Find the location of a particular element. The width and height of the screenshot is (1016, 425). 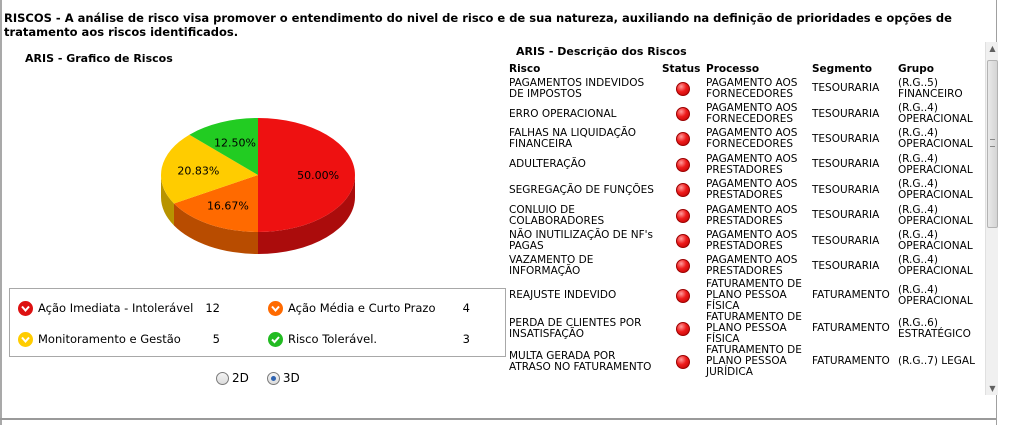

cell-risco: CONLUIO DE COLABORADORES is located at coordinates (557, 215).